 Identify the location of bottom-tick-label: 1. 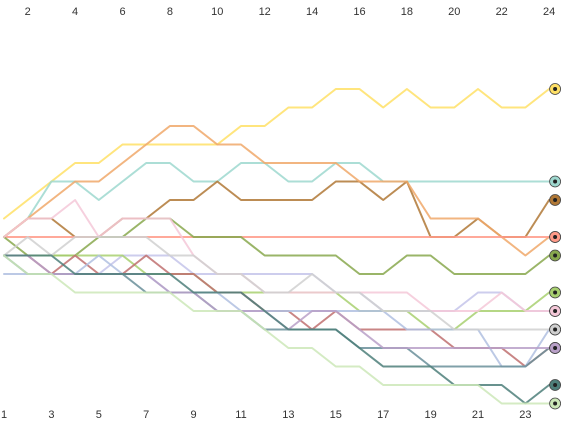
(4, 415).